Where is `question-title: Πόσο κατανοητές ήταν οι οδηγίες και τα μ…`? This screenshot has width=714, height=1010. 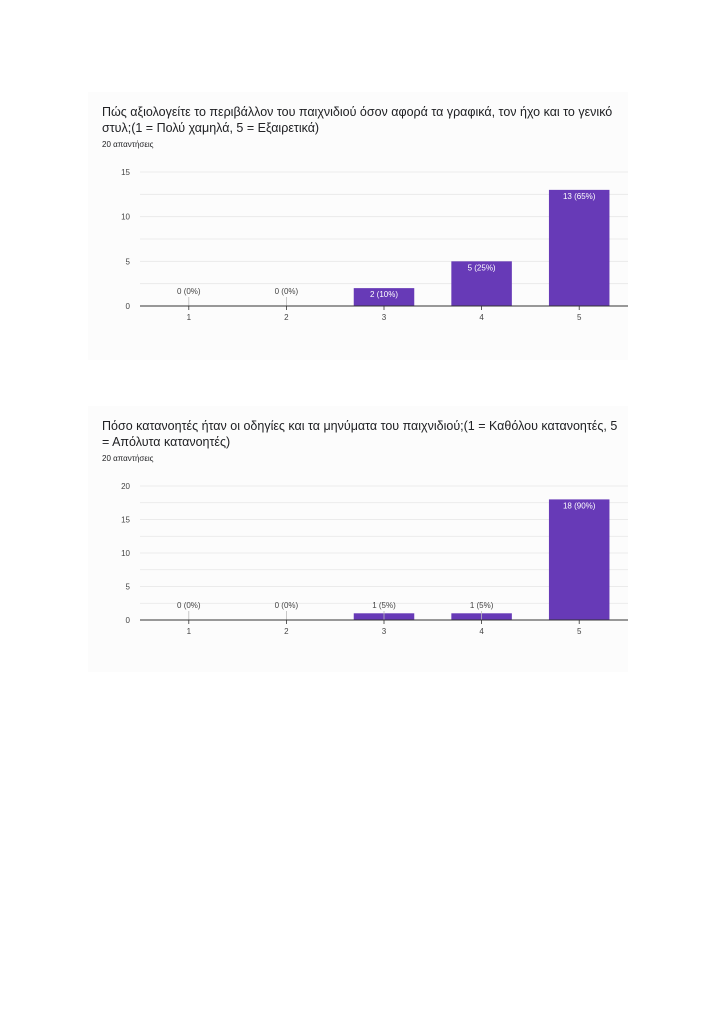
question-title: Πόσο κατανοητές ήταν οι οδηγίες και τα μ… is located at coordinates (360, 434).